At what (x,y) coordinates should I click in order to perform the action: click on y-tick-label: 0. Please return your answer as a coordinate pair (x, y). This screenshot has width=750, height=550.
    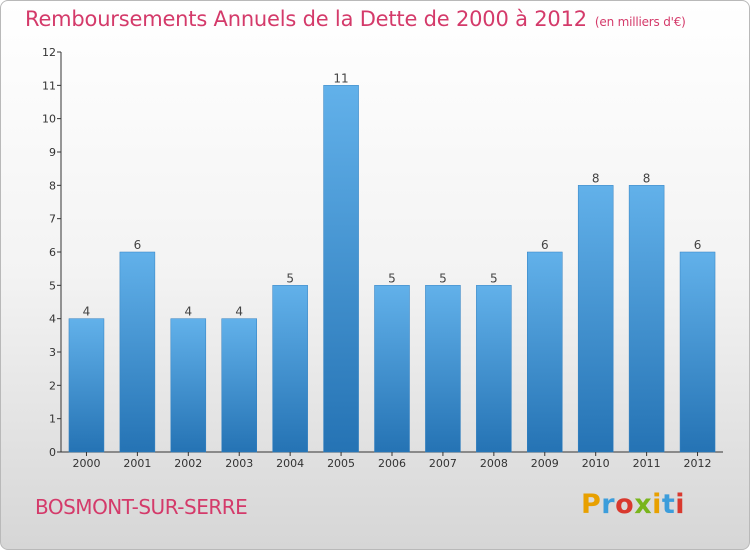
    Looking at the image, I should click on (52, 452).